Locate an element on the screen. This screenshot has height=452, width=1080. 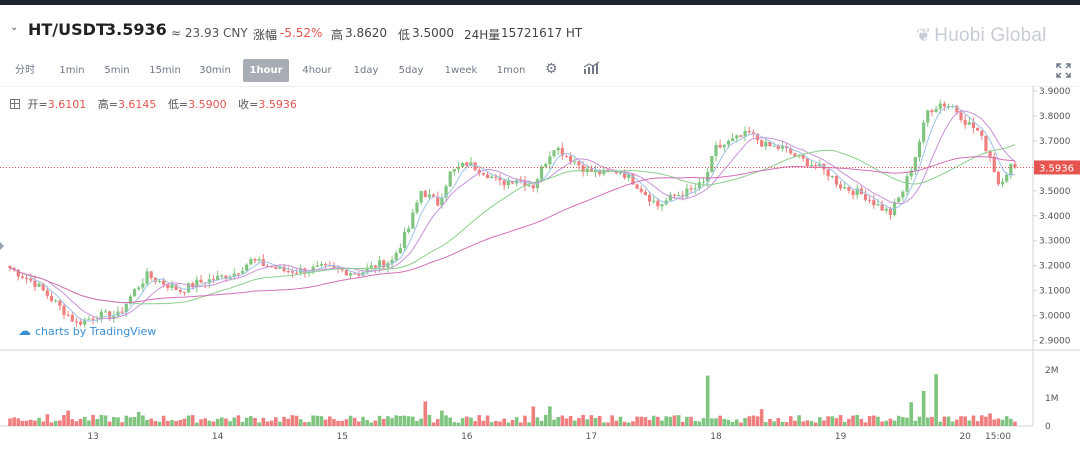
price-tick-label: 3.4000 is located at coordinates (1055, 217).